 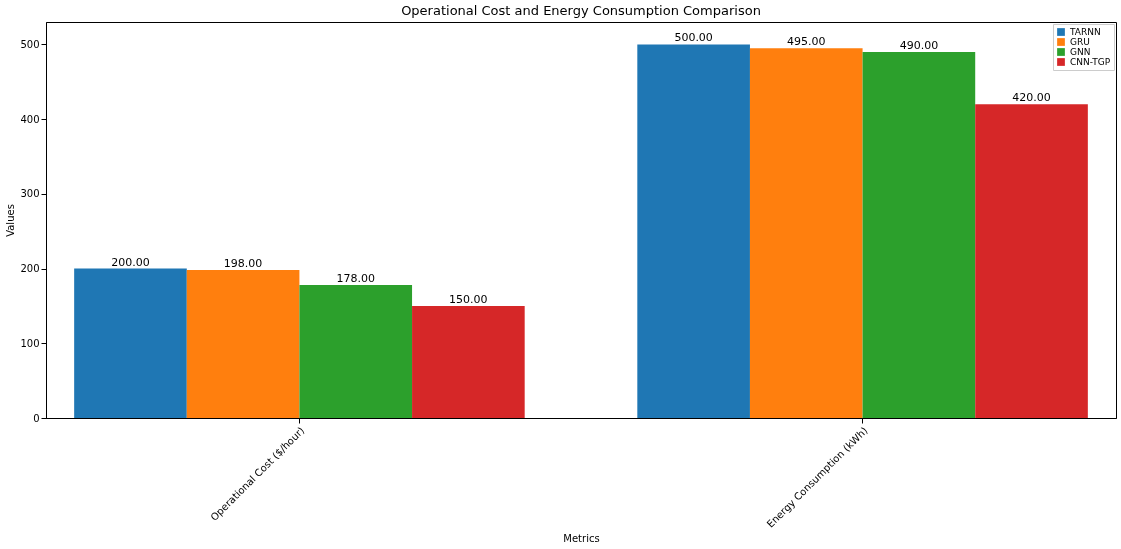 I want to click on y-tick-label: 0, so click(x=36, y=418).